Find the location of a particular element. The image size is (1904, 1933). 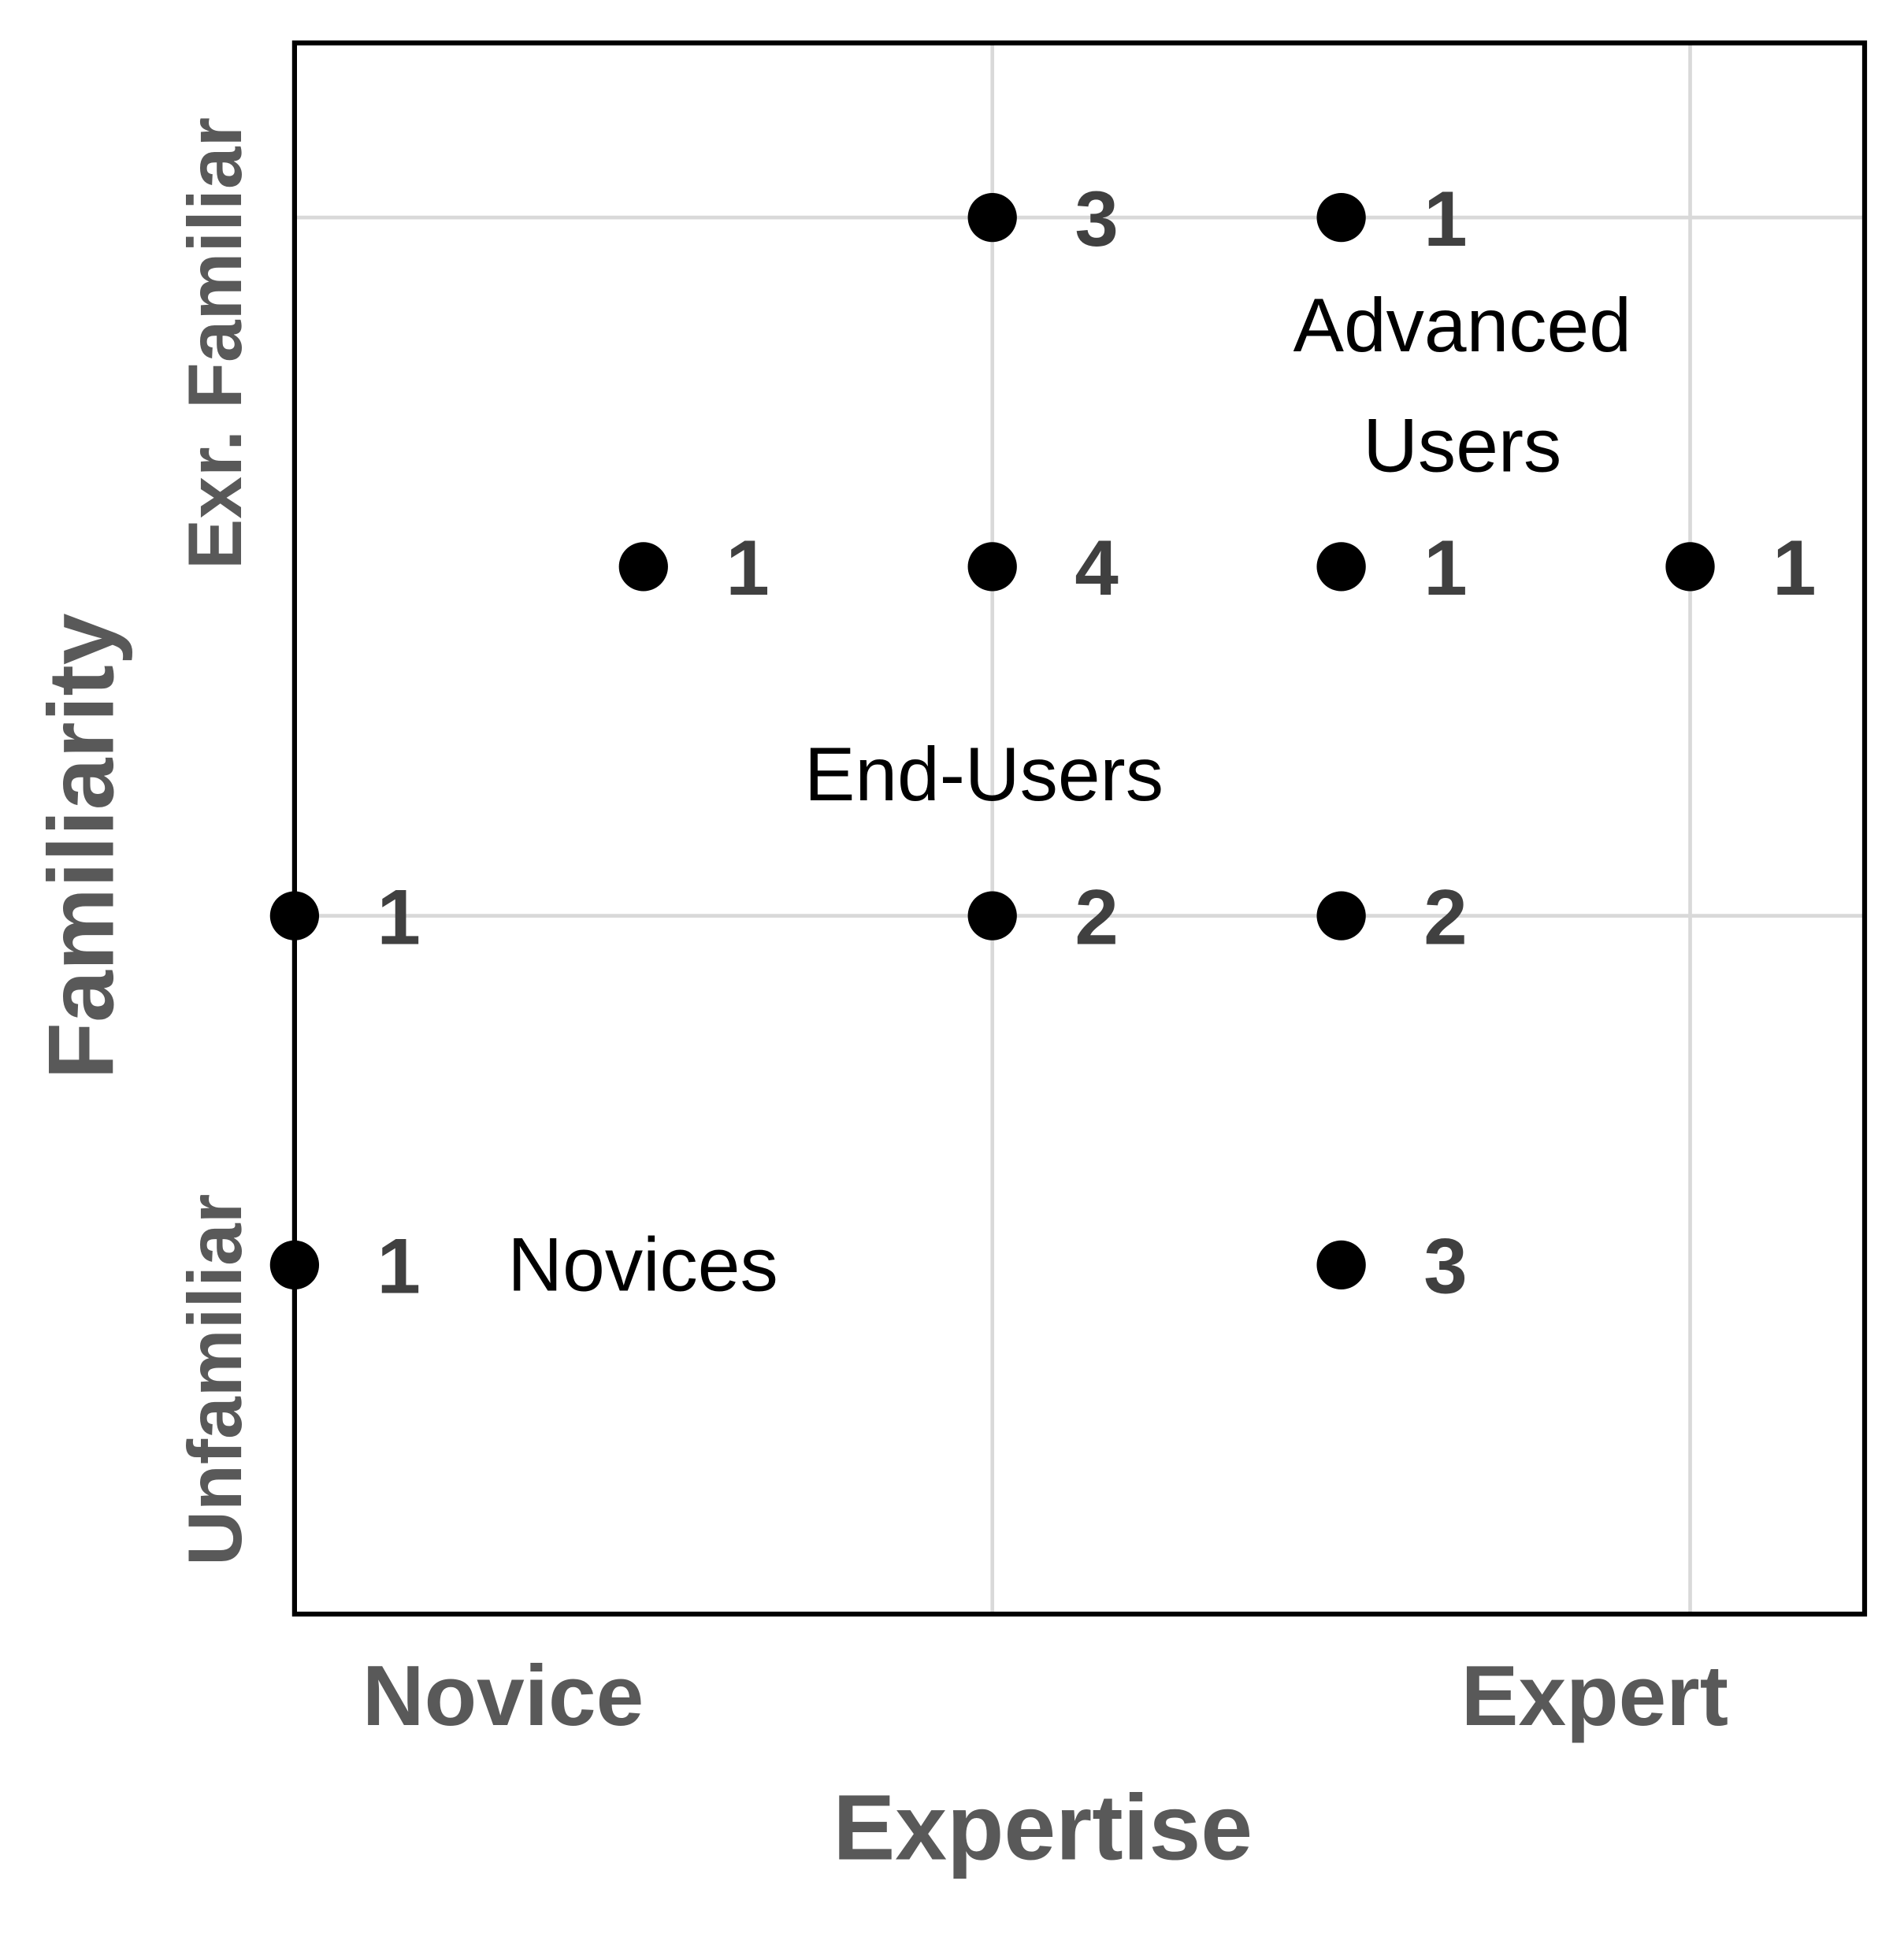

x-end-label: Novice is located at coordinates (503, 1696).